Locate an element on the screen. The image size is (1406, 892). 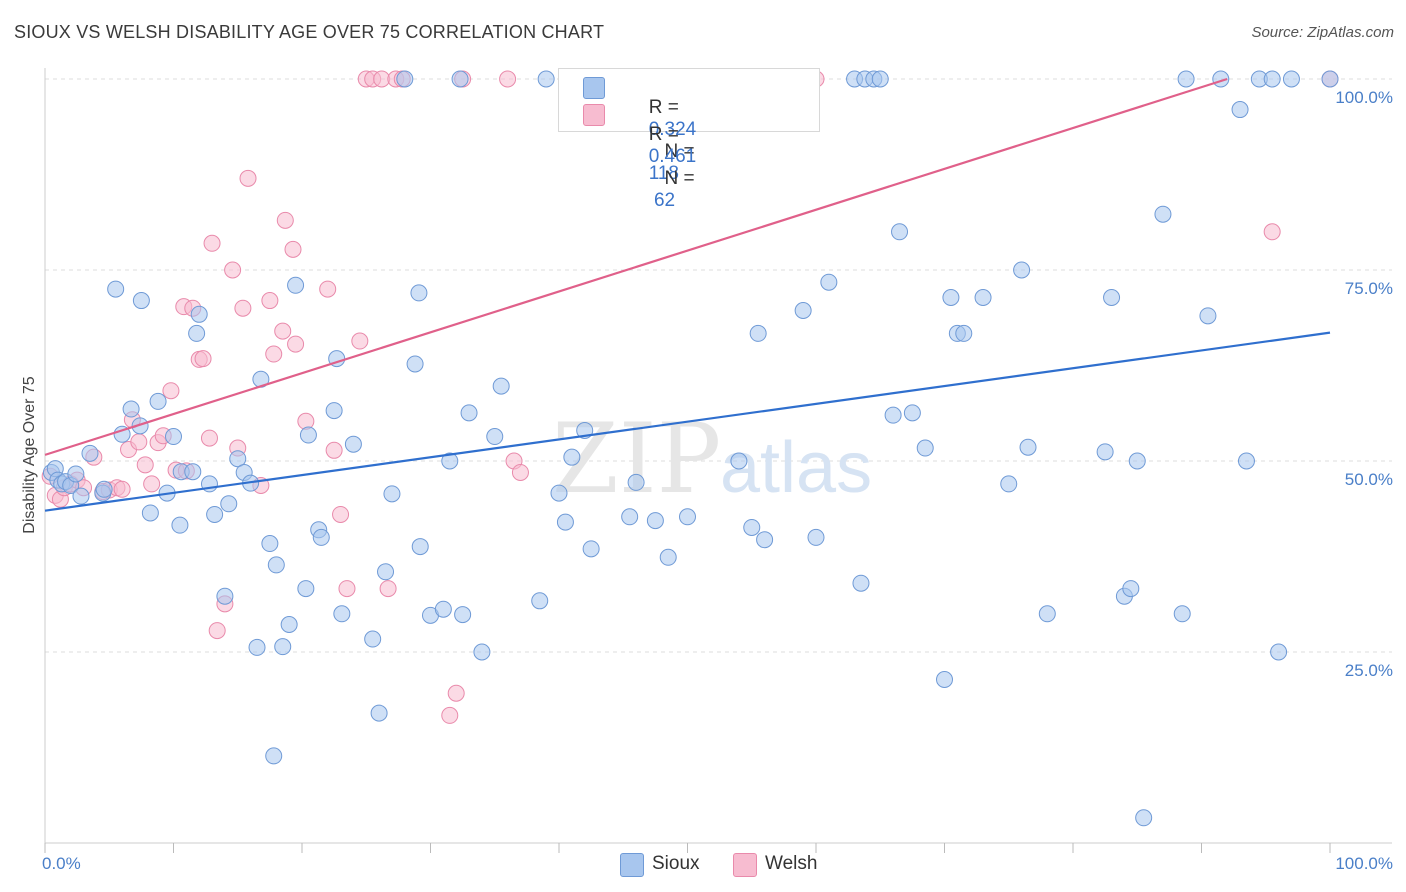
legend-n-label: N = is located at coordinates (679, 151).